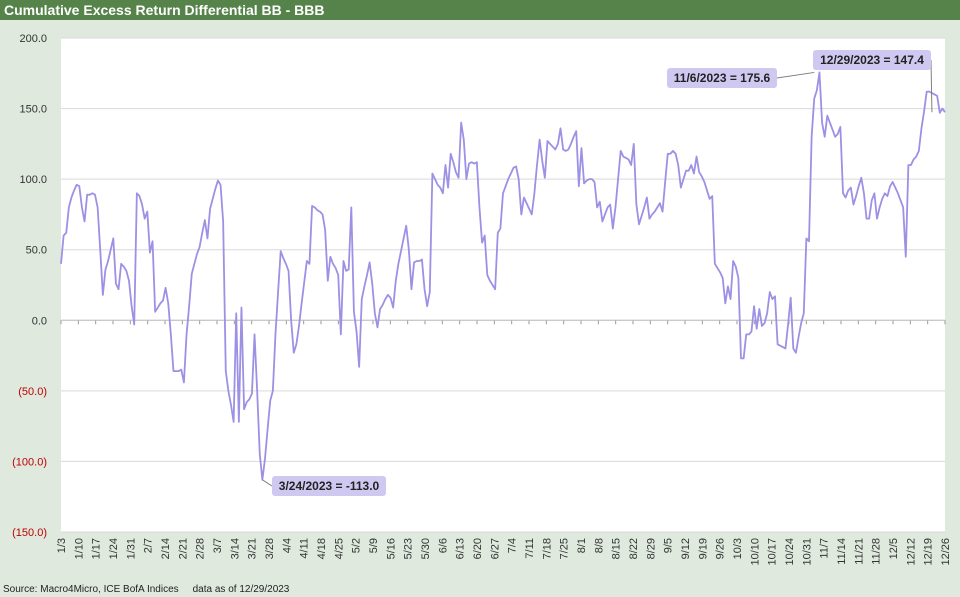  What do you see at coordinates (738, 548) in the screenshot?
I see `x-tick-label: 10/3` at bounding box center [738, 548].